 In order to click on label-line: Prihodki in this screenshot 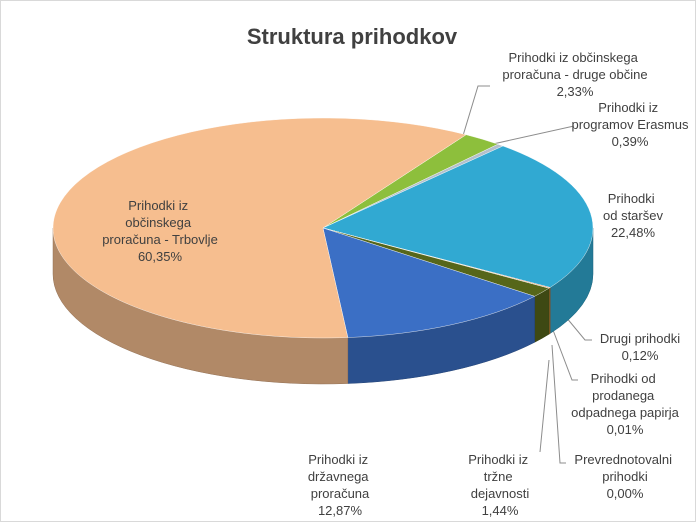, I will do `click(633, 198)`.